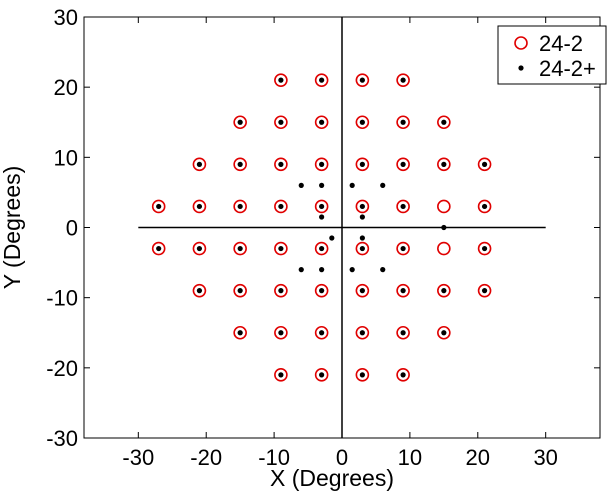 The image size is (608, 493). What do you see at coordinates (567, 68) in the screenshot?
I see `legend-label-24-2-plus: 24-2+` at bounding box center [567, 68].